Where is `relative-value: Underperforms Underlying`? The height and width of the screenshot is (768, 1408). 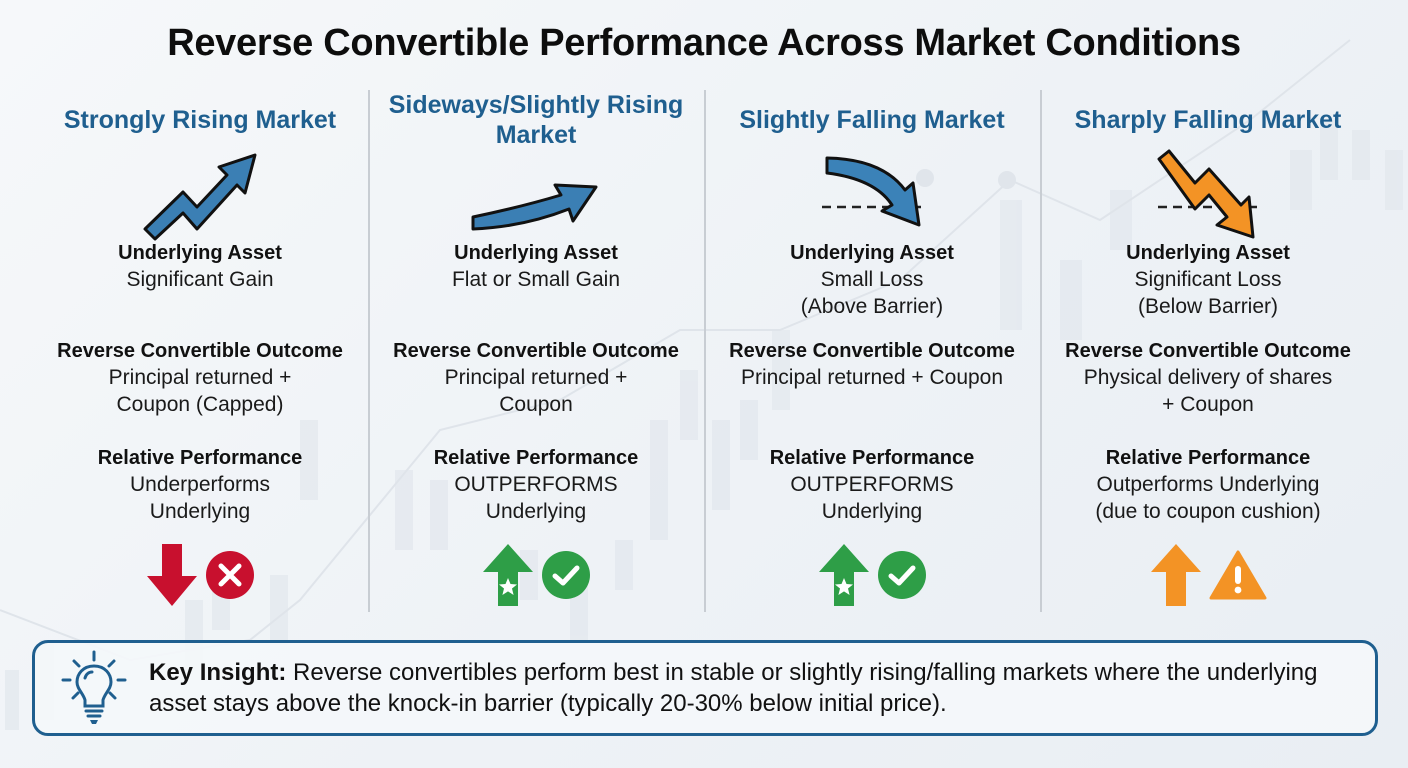
relative-value: Underperforms Underlying is located at coordinates (200, 498).